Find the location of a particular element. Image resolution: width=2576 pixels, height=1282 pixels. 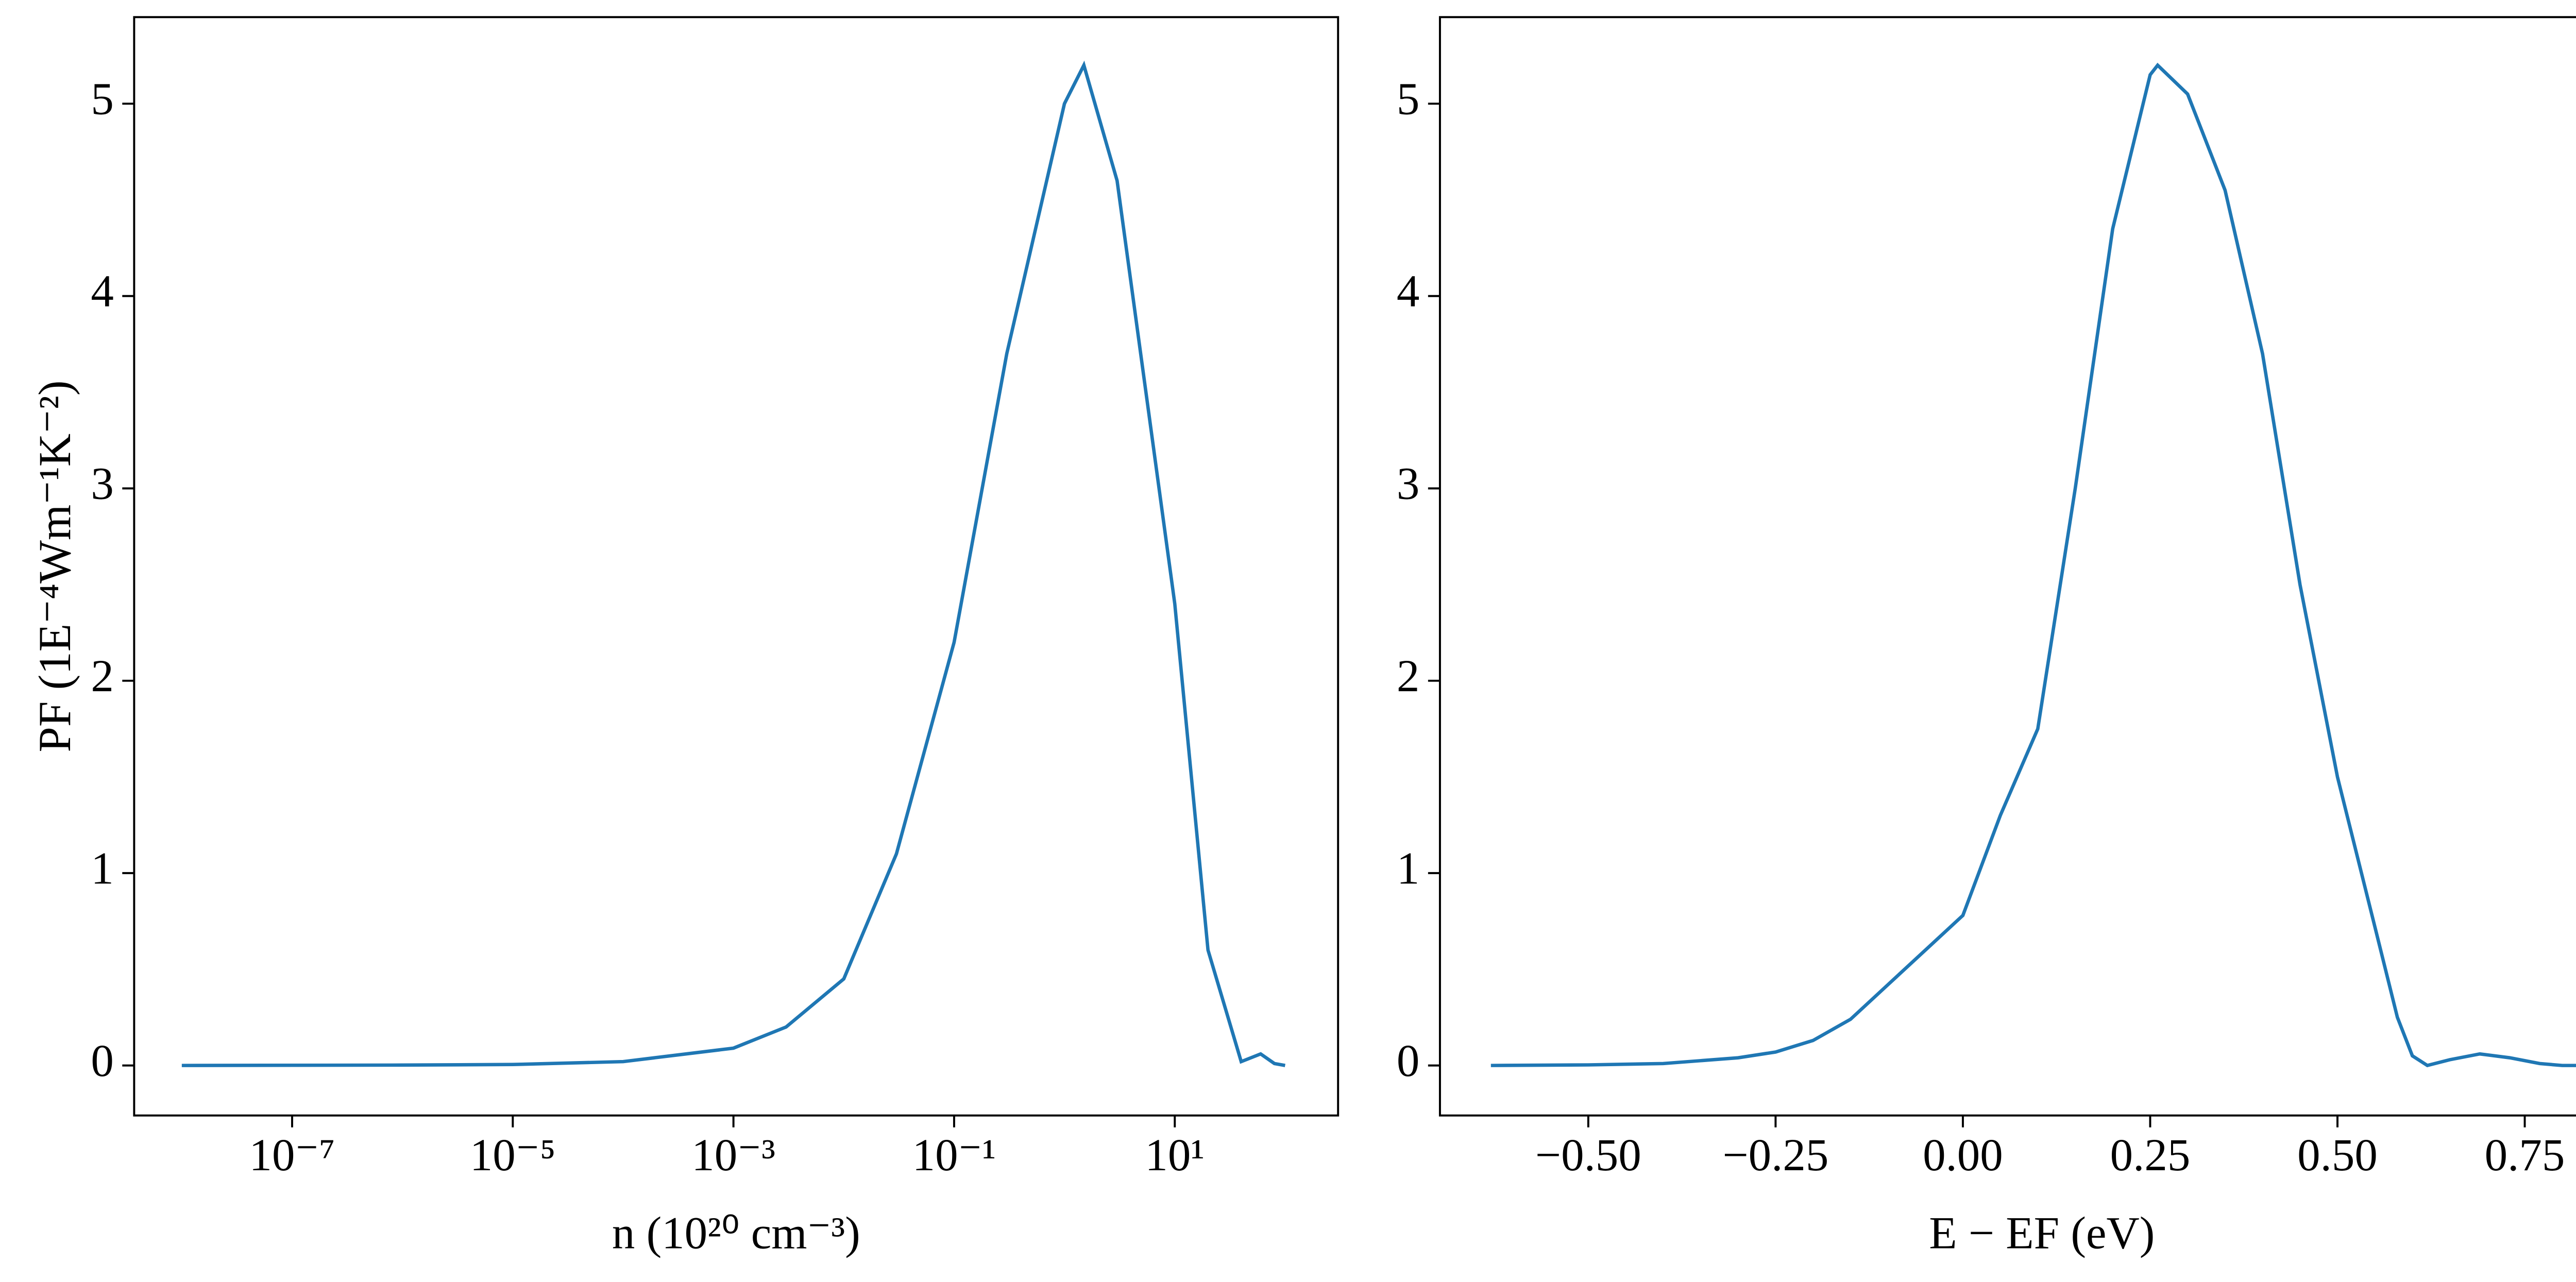

x-tick-label: 10⁻³ is located at coordinates (733, 1155).